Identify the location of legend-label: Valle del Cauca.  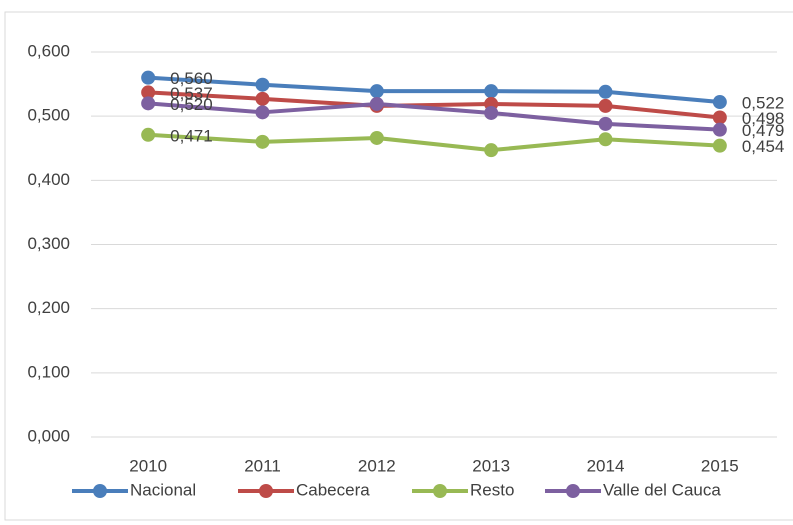
(662, 489).